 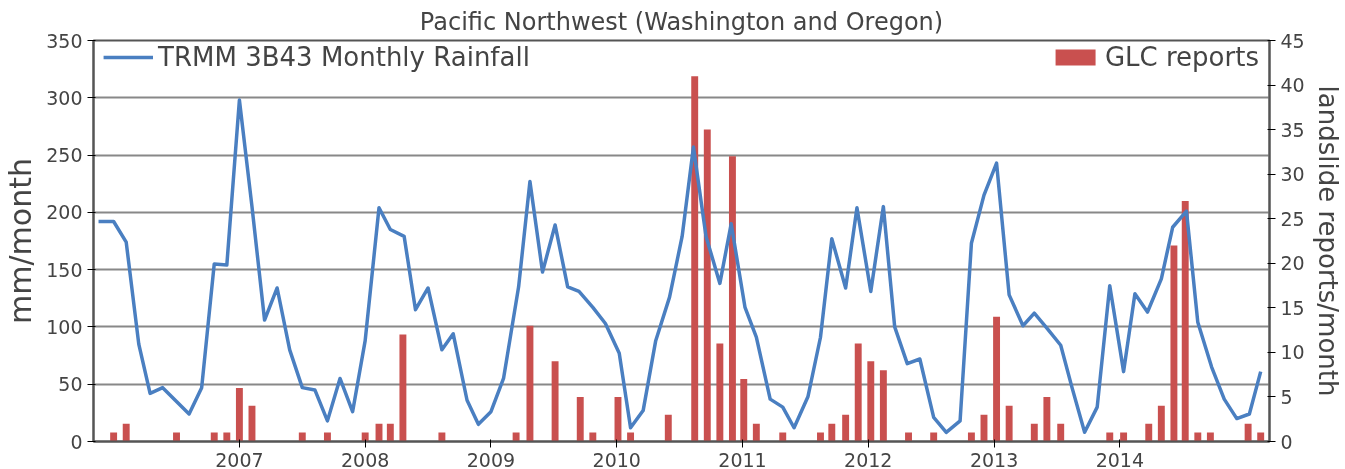 What do you see at coordinates (1286, 441) in the screenshot?
I see `y2-tick-label: 0` at bounding box center [1286, 441].